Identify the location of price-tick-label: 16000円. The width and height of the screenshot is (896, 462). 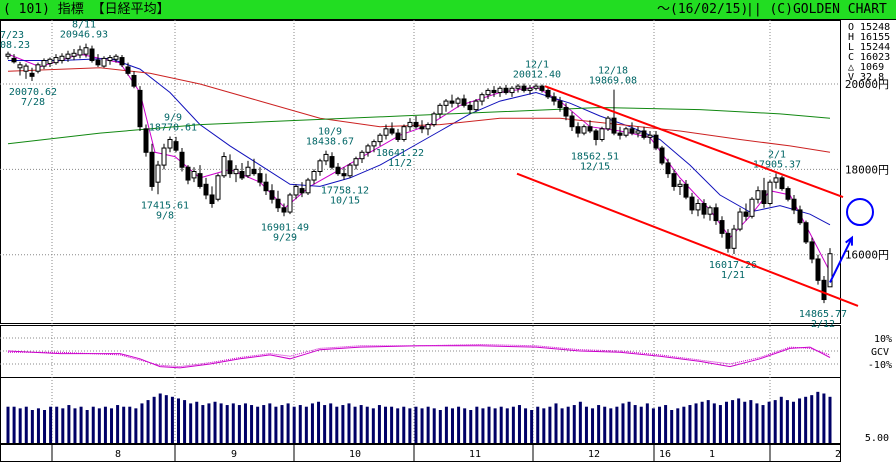
(867, 255).